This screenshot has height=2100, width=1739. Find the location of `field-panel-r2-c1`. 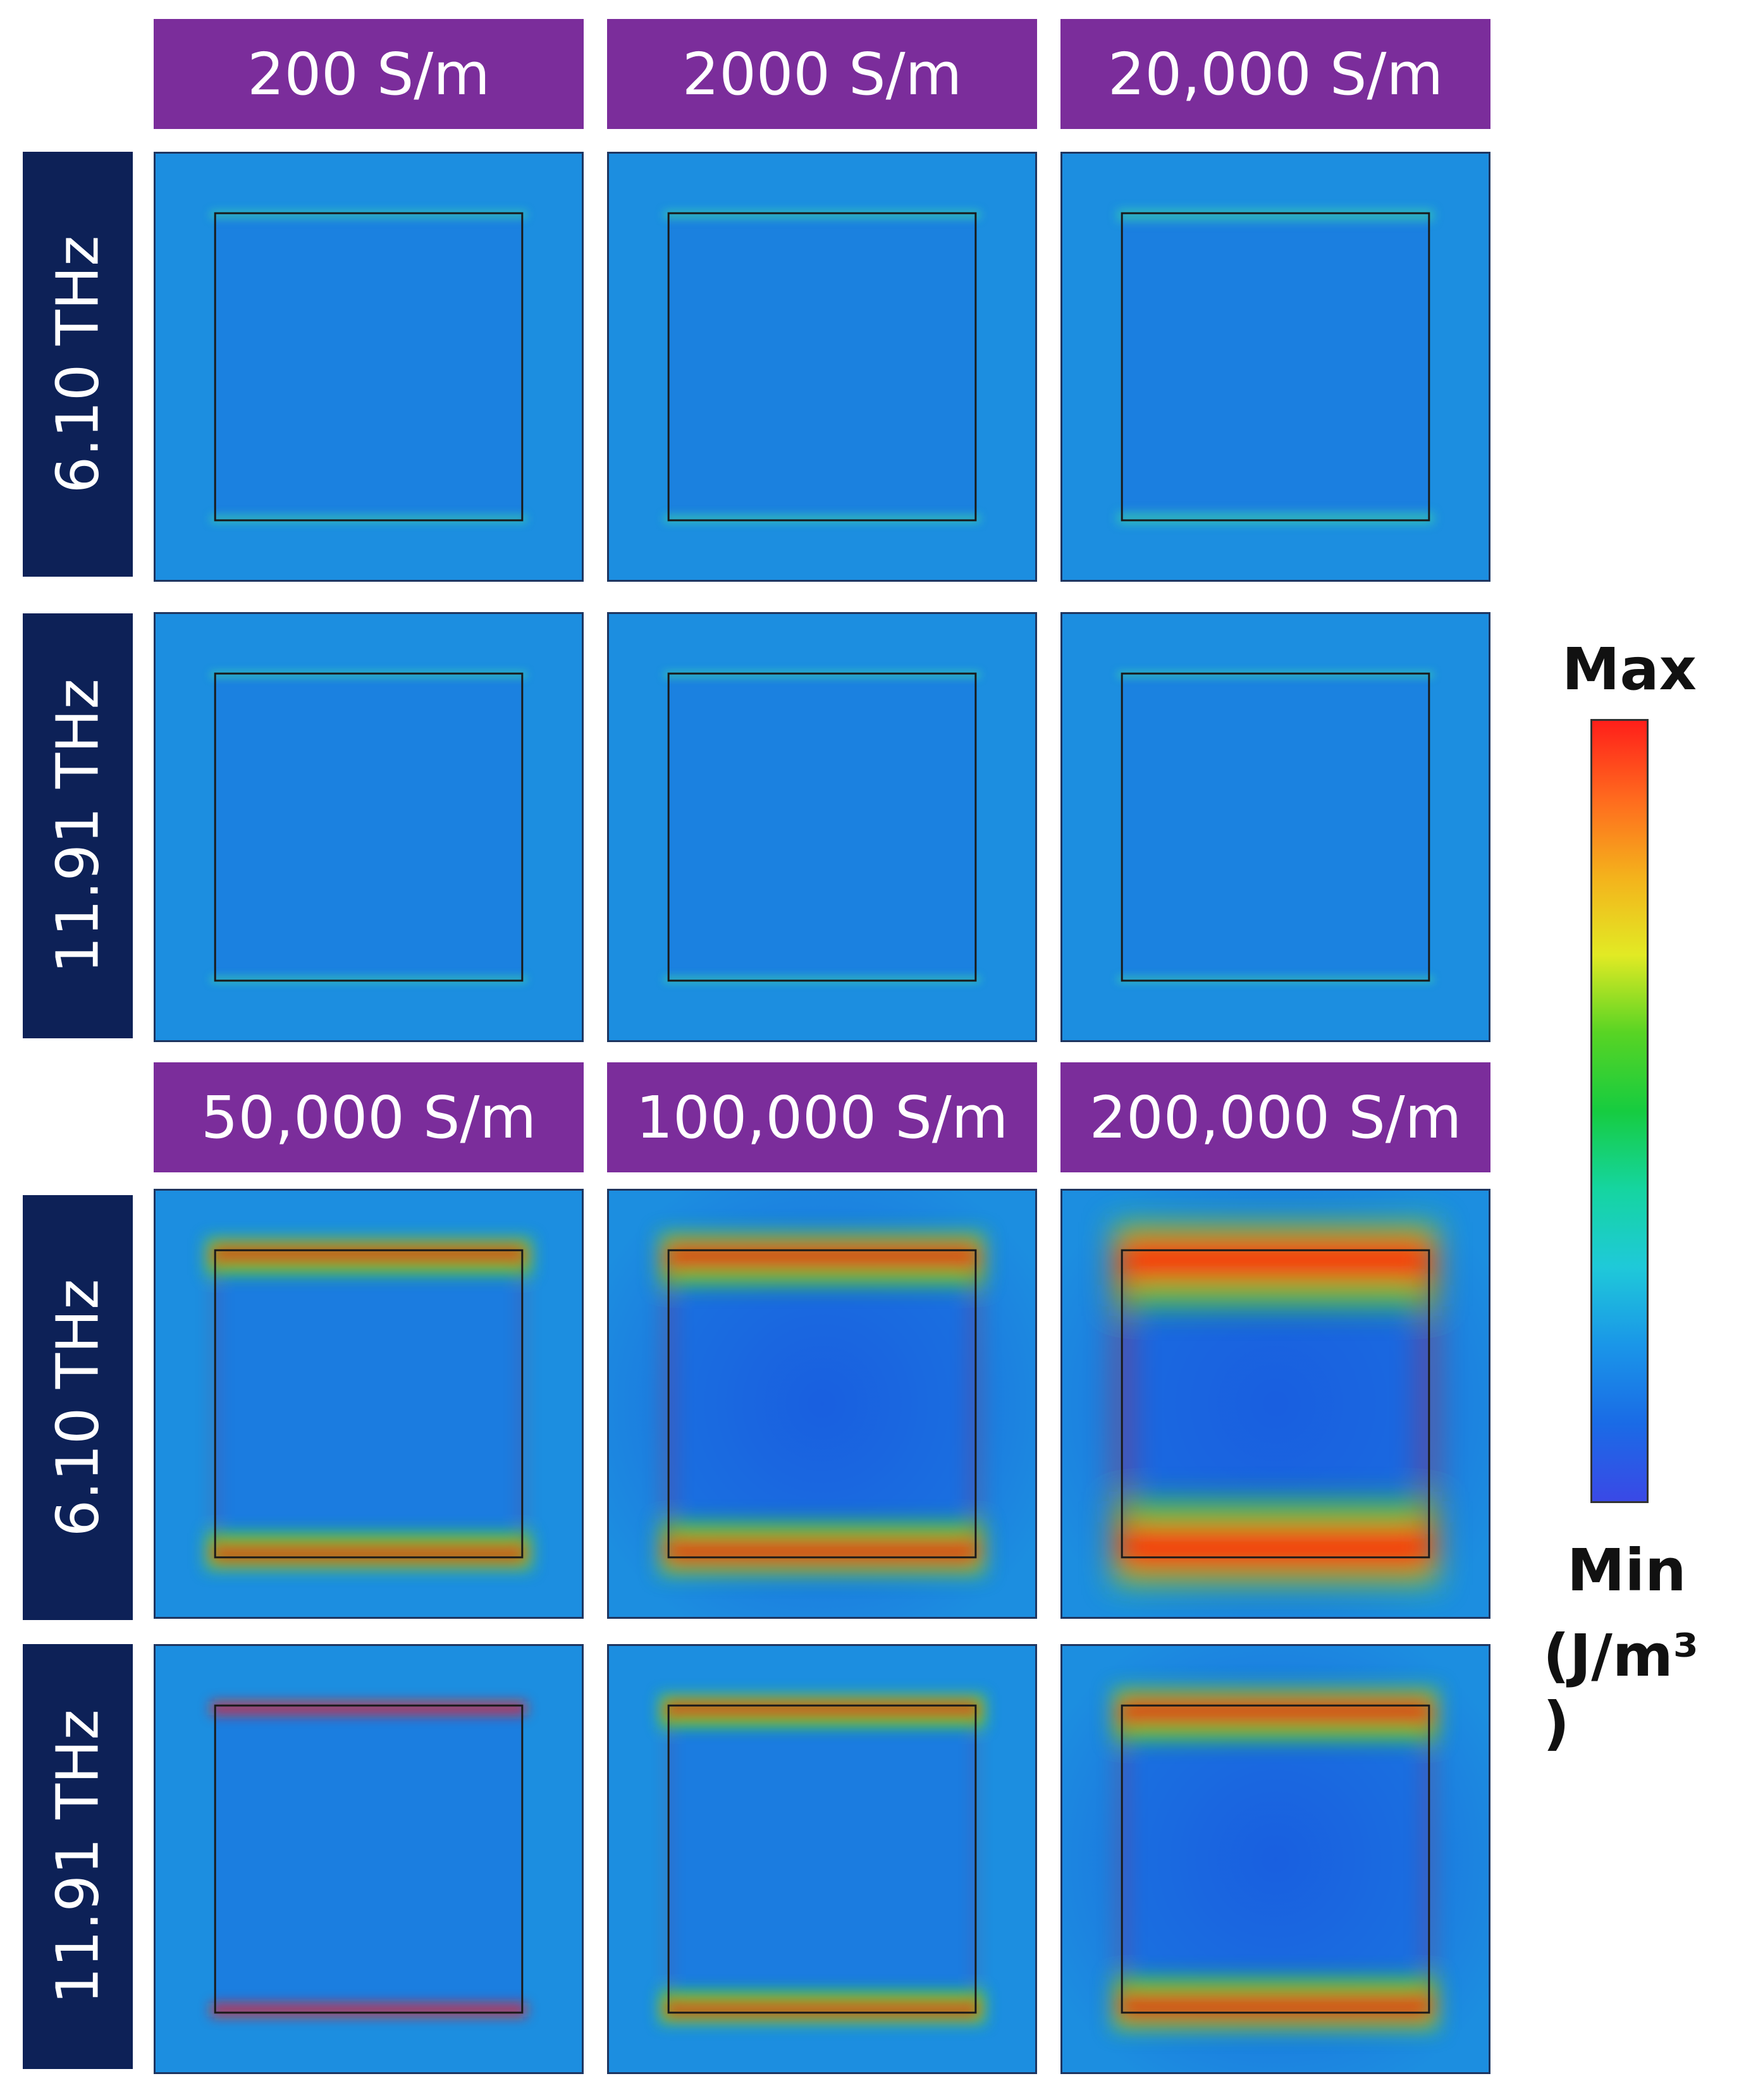

field-panel-r2-c1 is located at coordinates (369, 827).